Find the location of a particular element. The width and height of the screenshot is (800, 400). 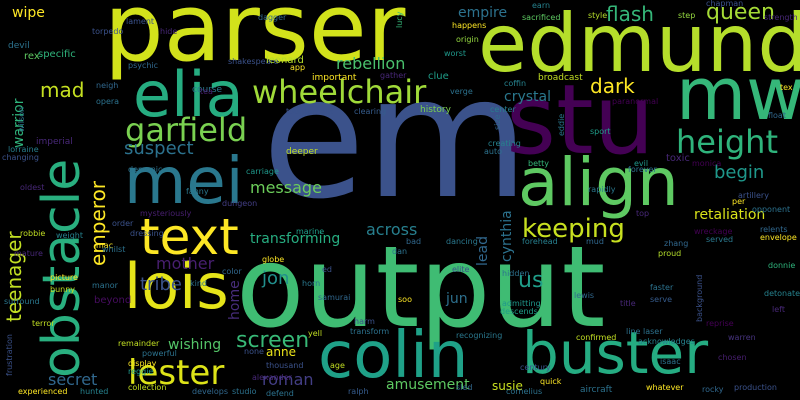

word-height: height is located at coordinates (727, 142).